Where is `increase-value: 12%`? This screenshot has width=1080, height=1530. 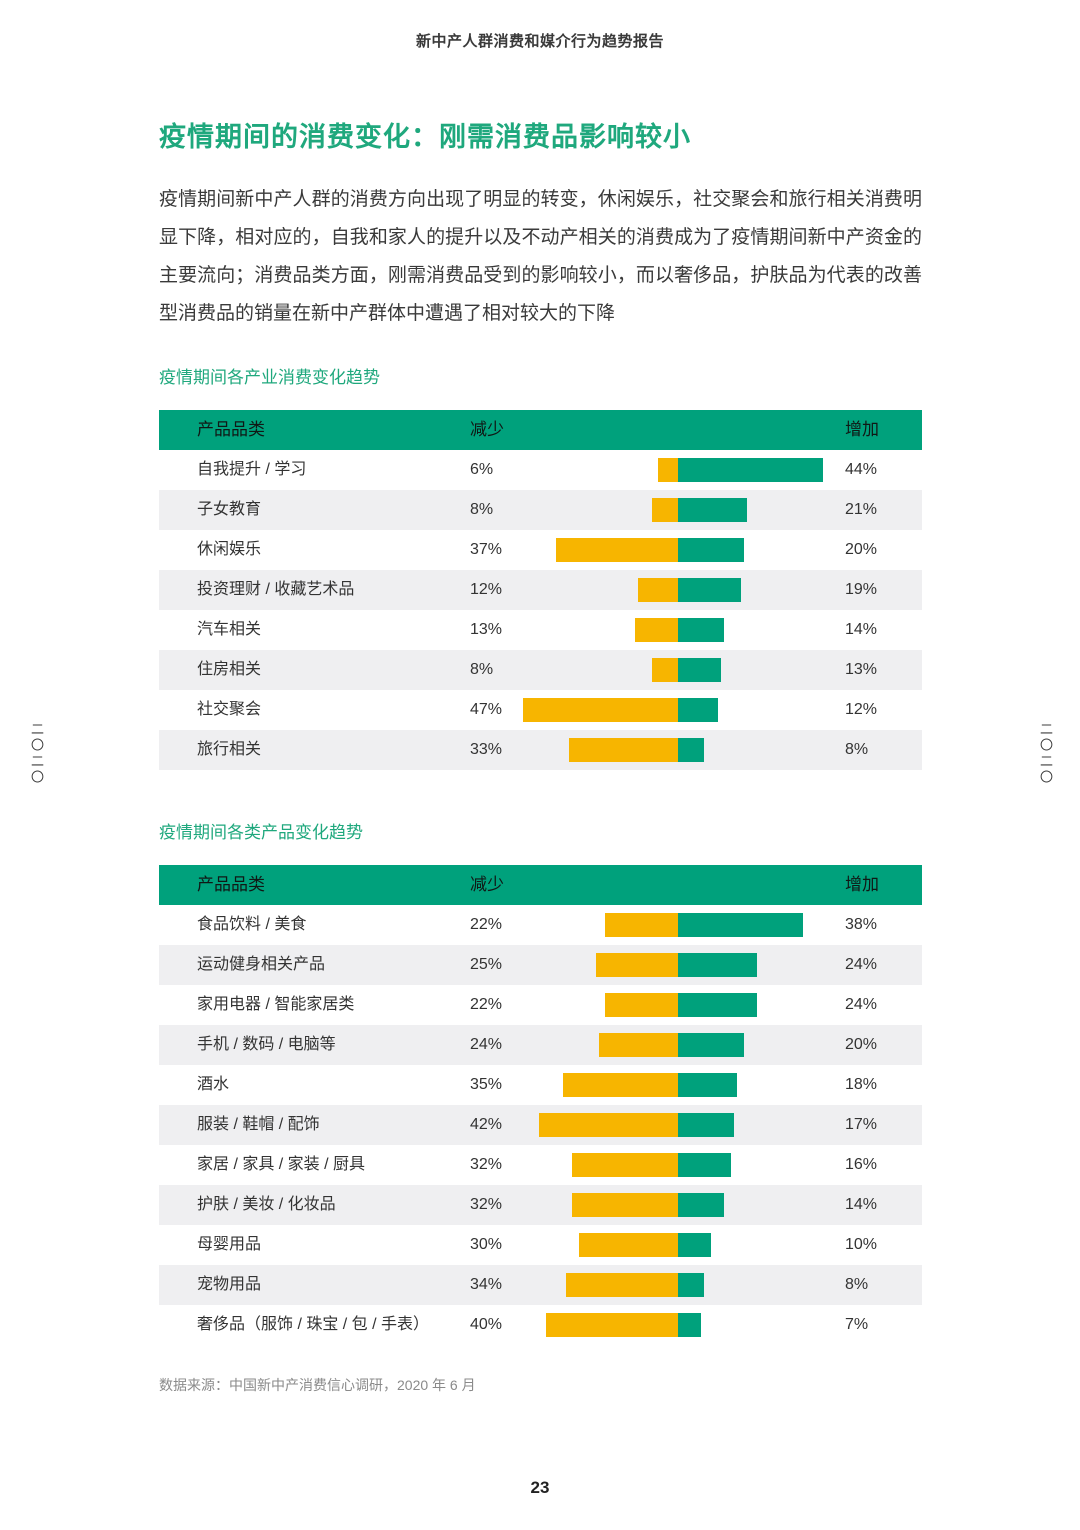 increase-value: 12% is located at coordinates (861, 709).